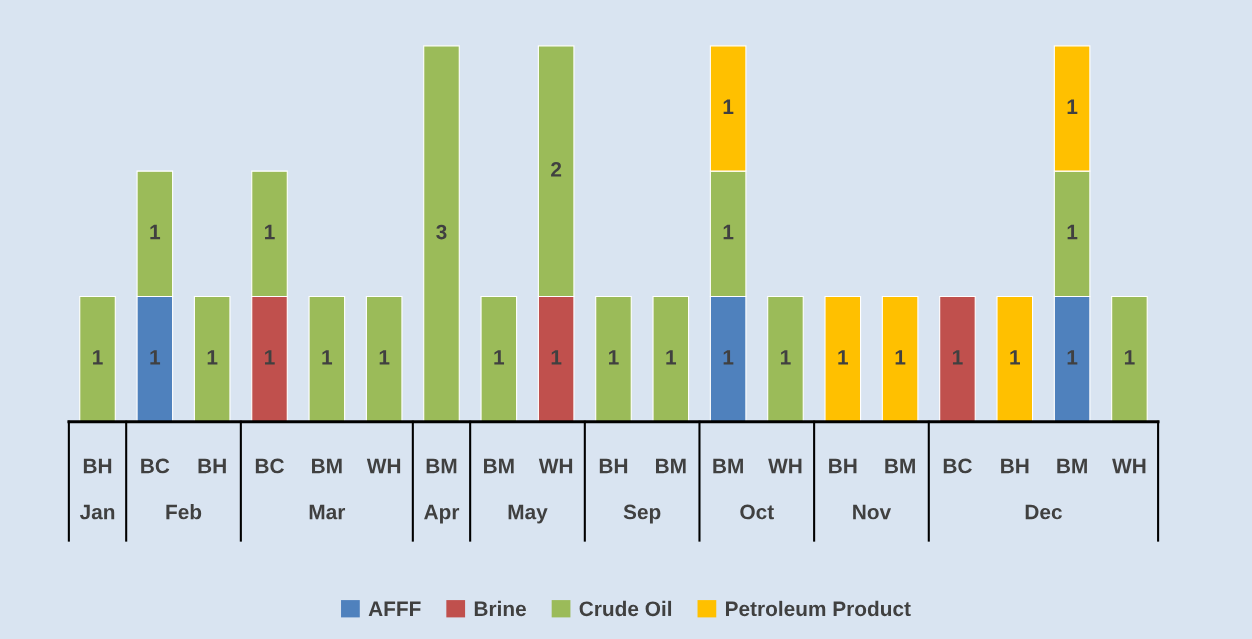 The height and width of the screenshot is (639, 1252). Describe the element at coordinates (327, 512) in the screenshot. I see `category-label: Mar` at that location.